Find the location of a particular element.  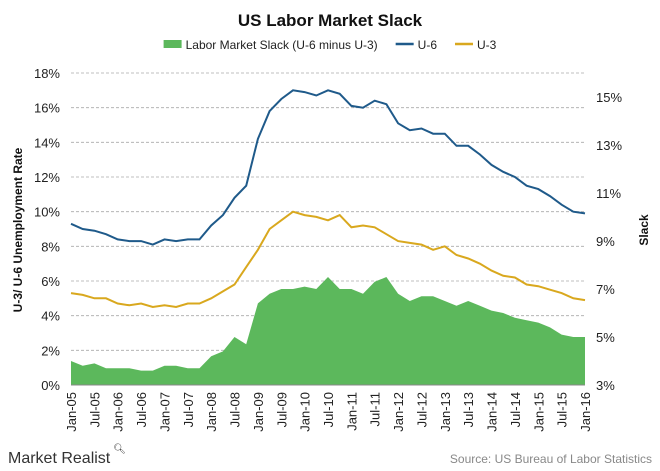

legend-label: Labor Market Slack (U-6 minus U-3) is located at coordinates (282, 45).